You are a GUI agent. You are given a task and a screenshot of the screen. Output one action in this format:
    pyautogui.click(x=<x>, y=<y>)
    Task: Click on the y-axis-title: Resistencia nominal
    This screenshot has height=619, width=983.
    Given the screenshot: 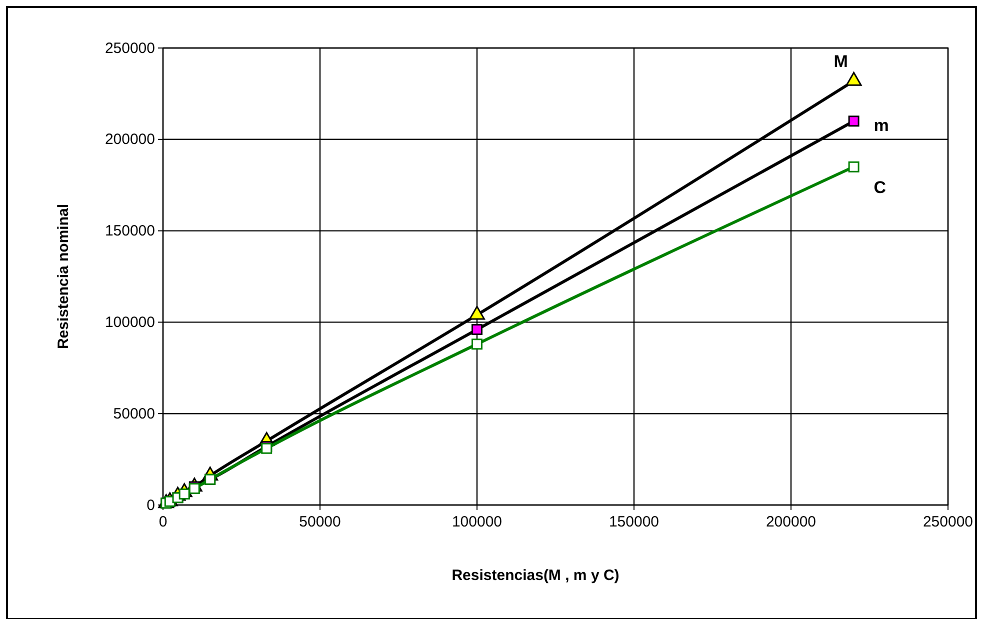 What is the action you would take?
    pyautogui.click(x=63, y=277)
    